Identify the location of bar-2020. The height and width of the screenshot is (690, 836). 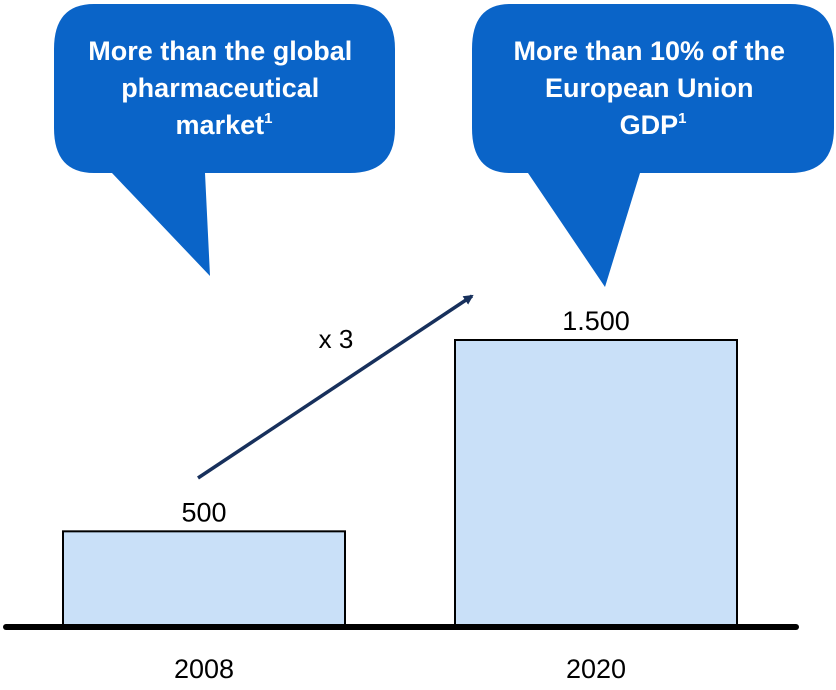
(596, 483).